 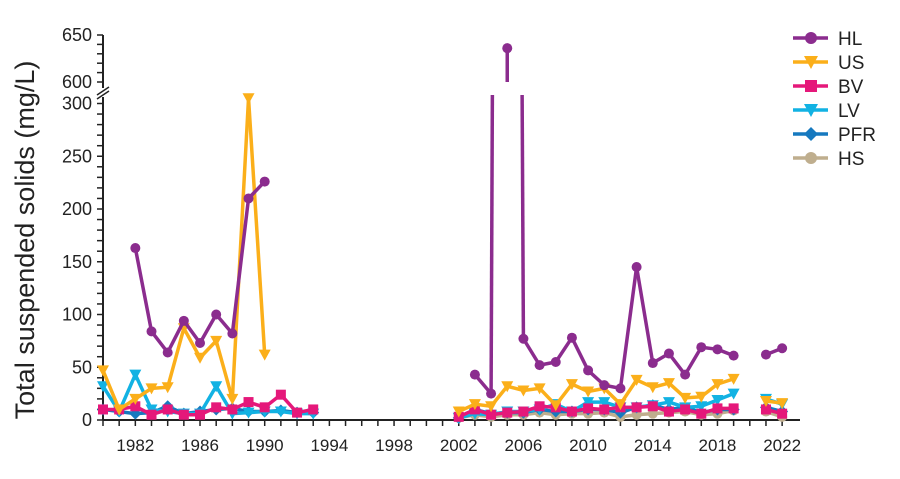 What do you see at coordinates (524, 445) in the screenshot?
I see `x-tick-label: 2006` at bounding box center [524, 445].